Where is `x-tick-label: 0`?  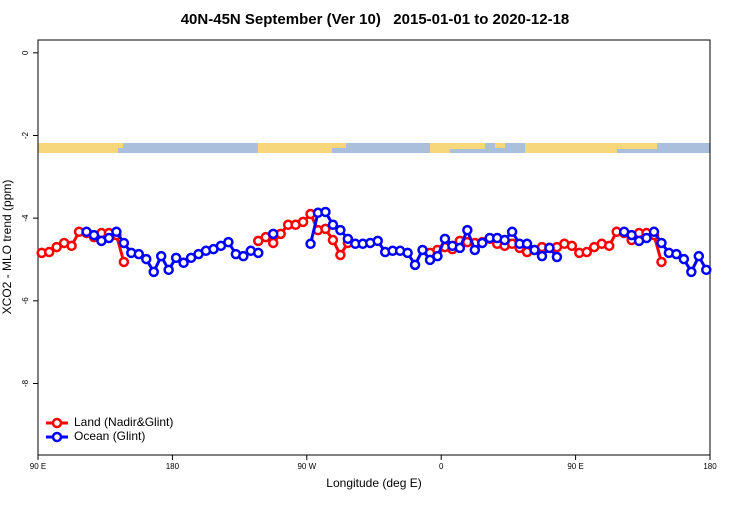 x-tick-label: 0 is located at coordinates (441, 466).